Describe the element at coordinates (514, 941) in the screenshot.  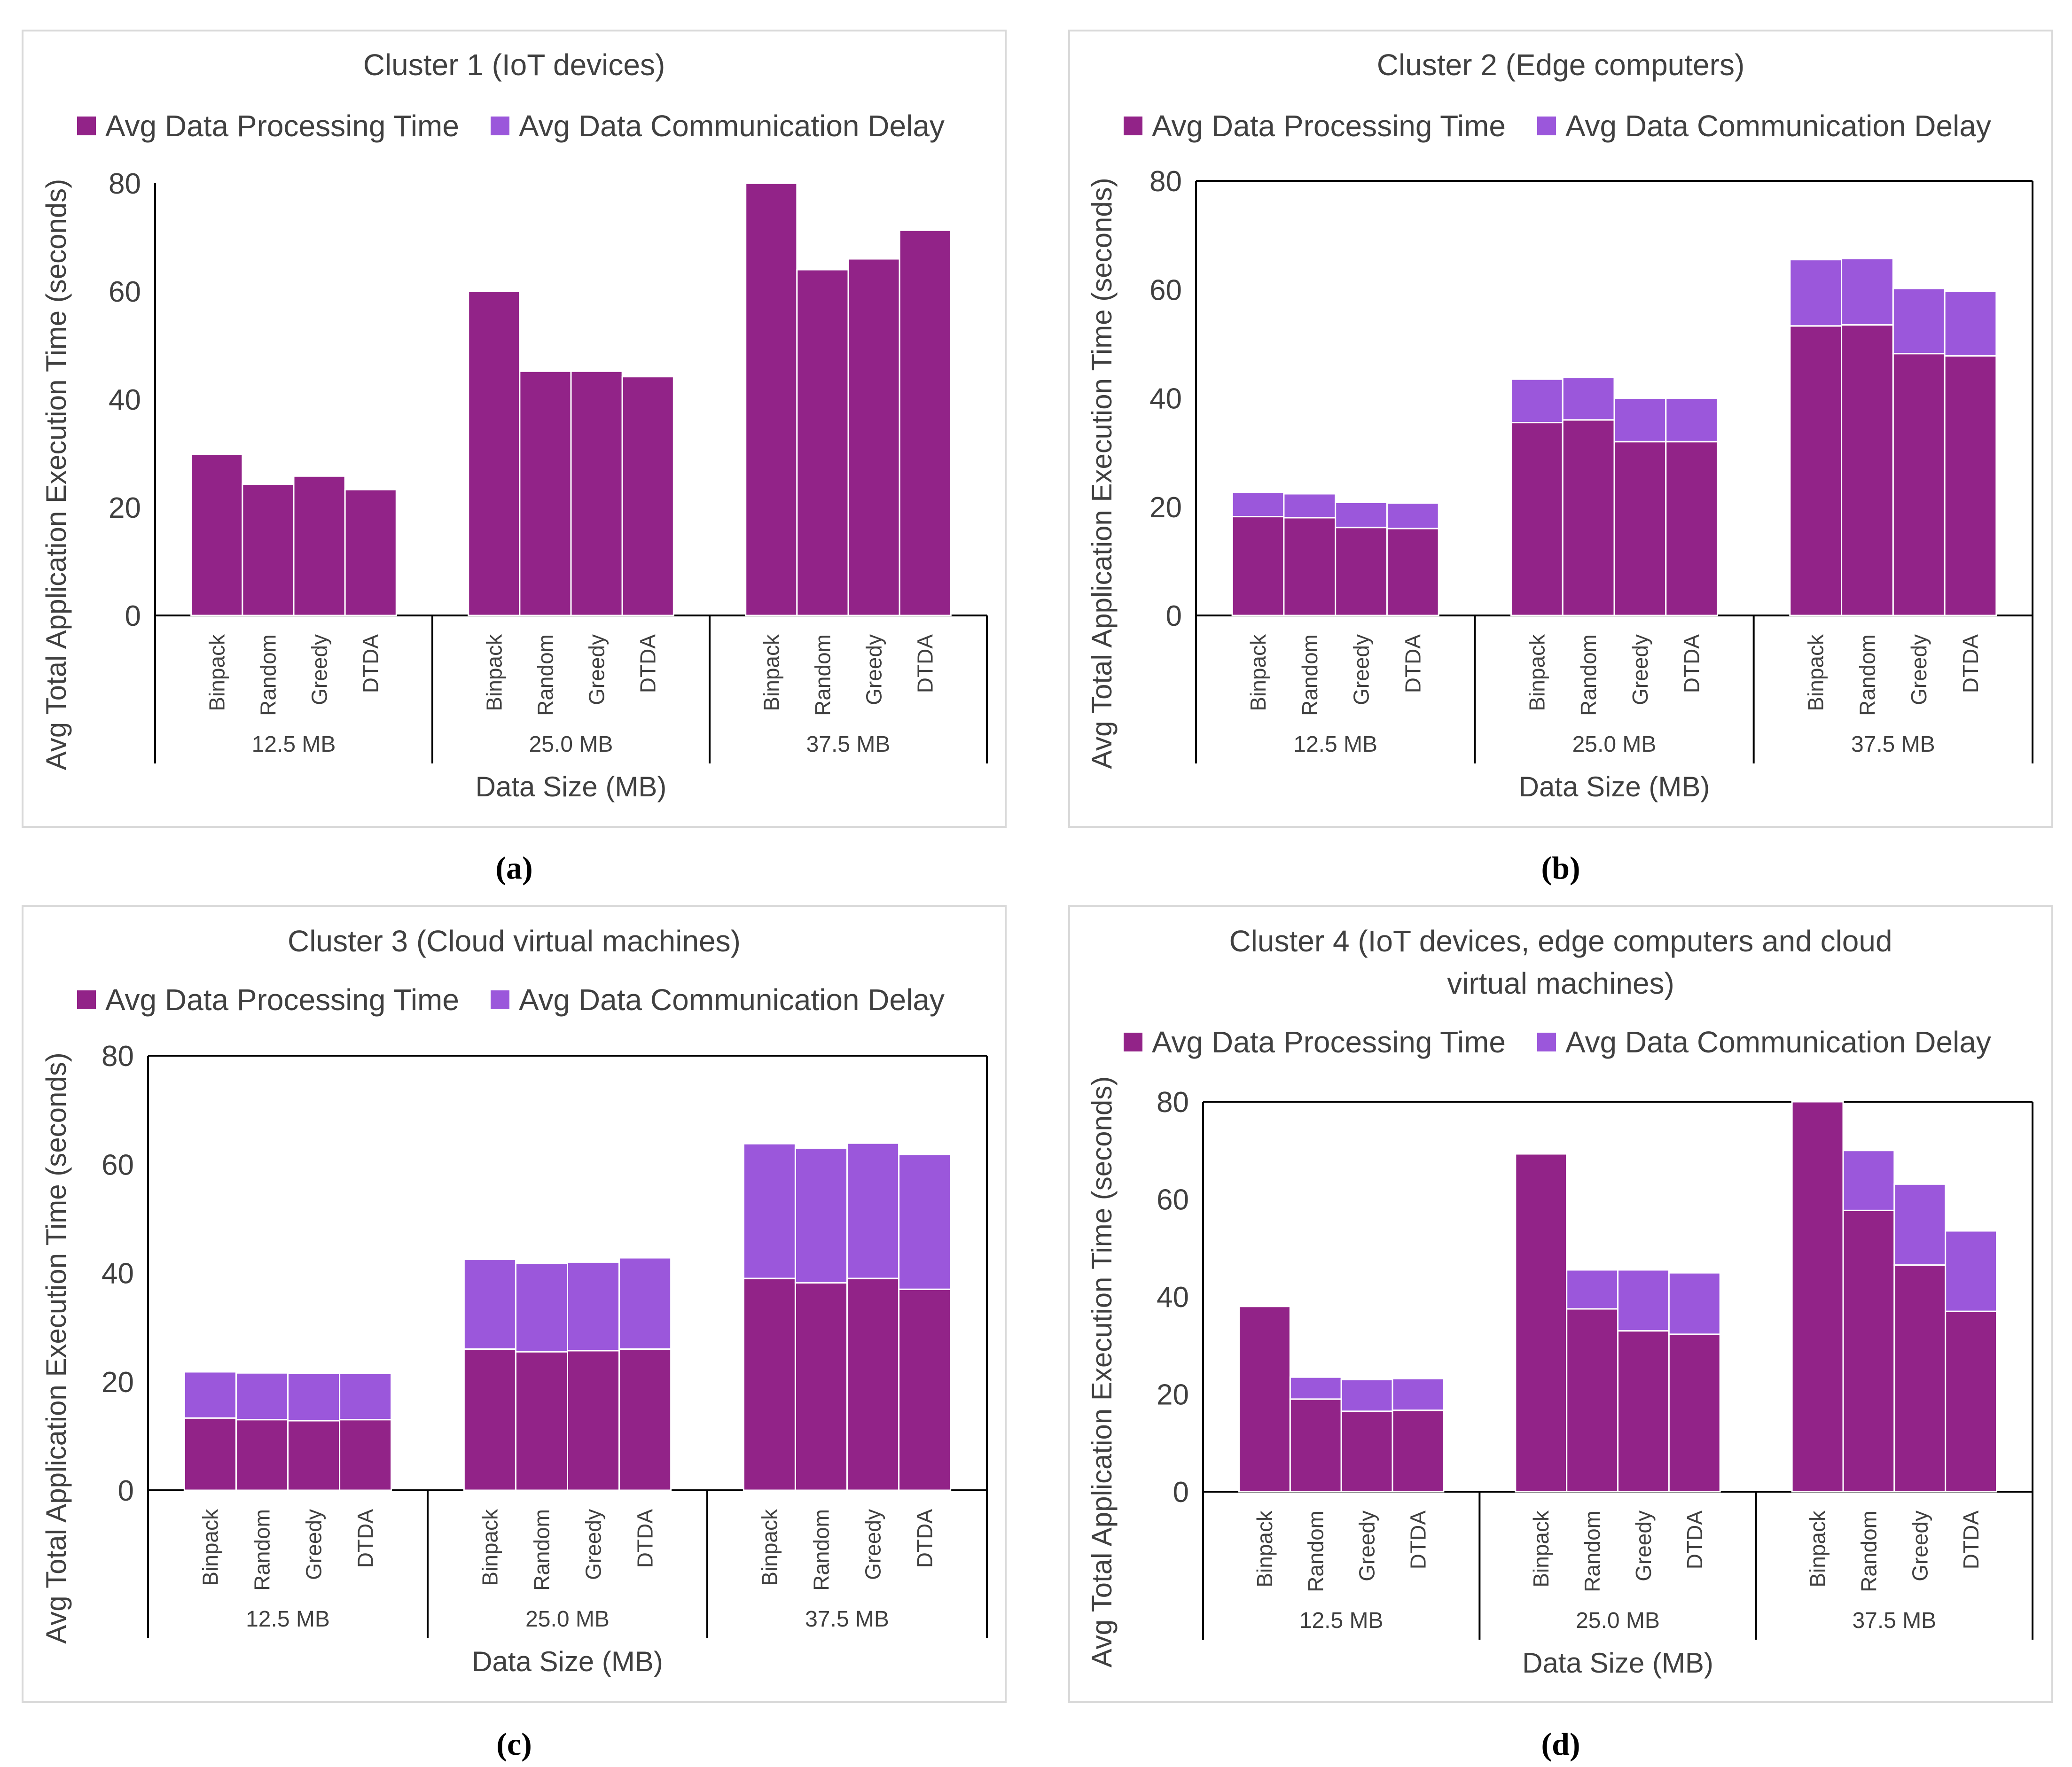
I see `chart-title: Cluster 3 (Cloud virtual machines)` at that location.